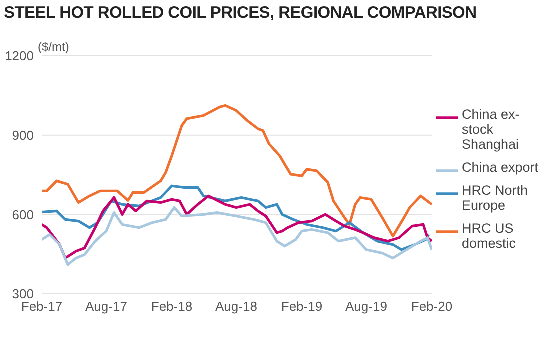  What do you see at coordinates (367, 306) in the screenshot?
I see `x-tick-label: Aug-19` at bounding box center [367, 306].